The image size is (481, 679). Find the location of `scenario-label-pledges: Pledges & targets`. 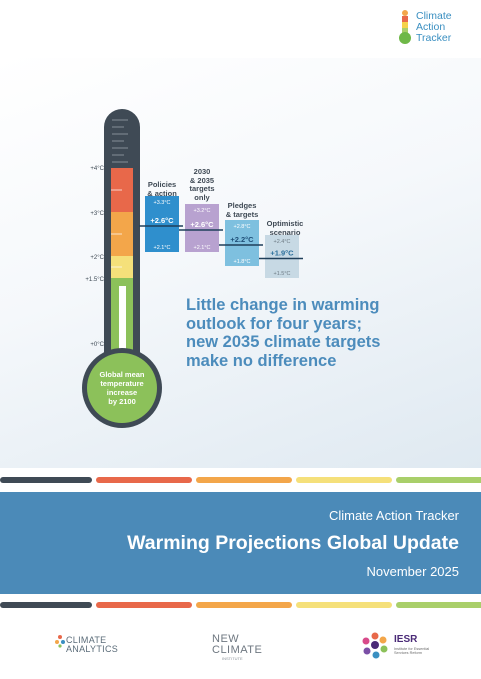

scenario-label-pledges: Pledges & targets is located at coordinates (242, 210).